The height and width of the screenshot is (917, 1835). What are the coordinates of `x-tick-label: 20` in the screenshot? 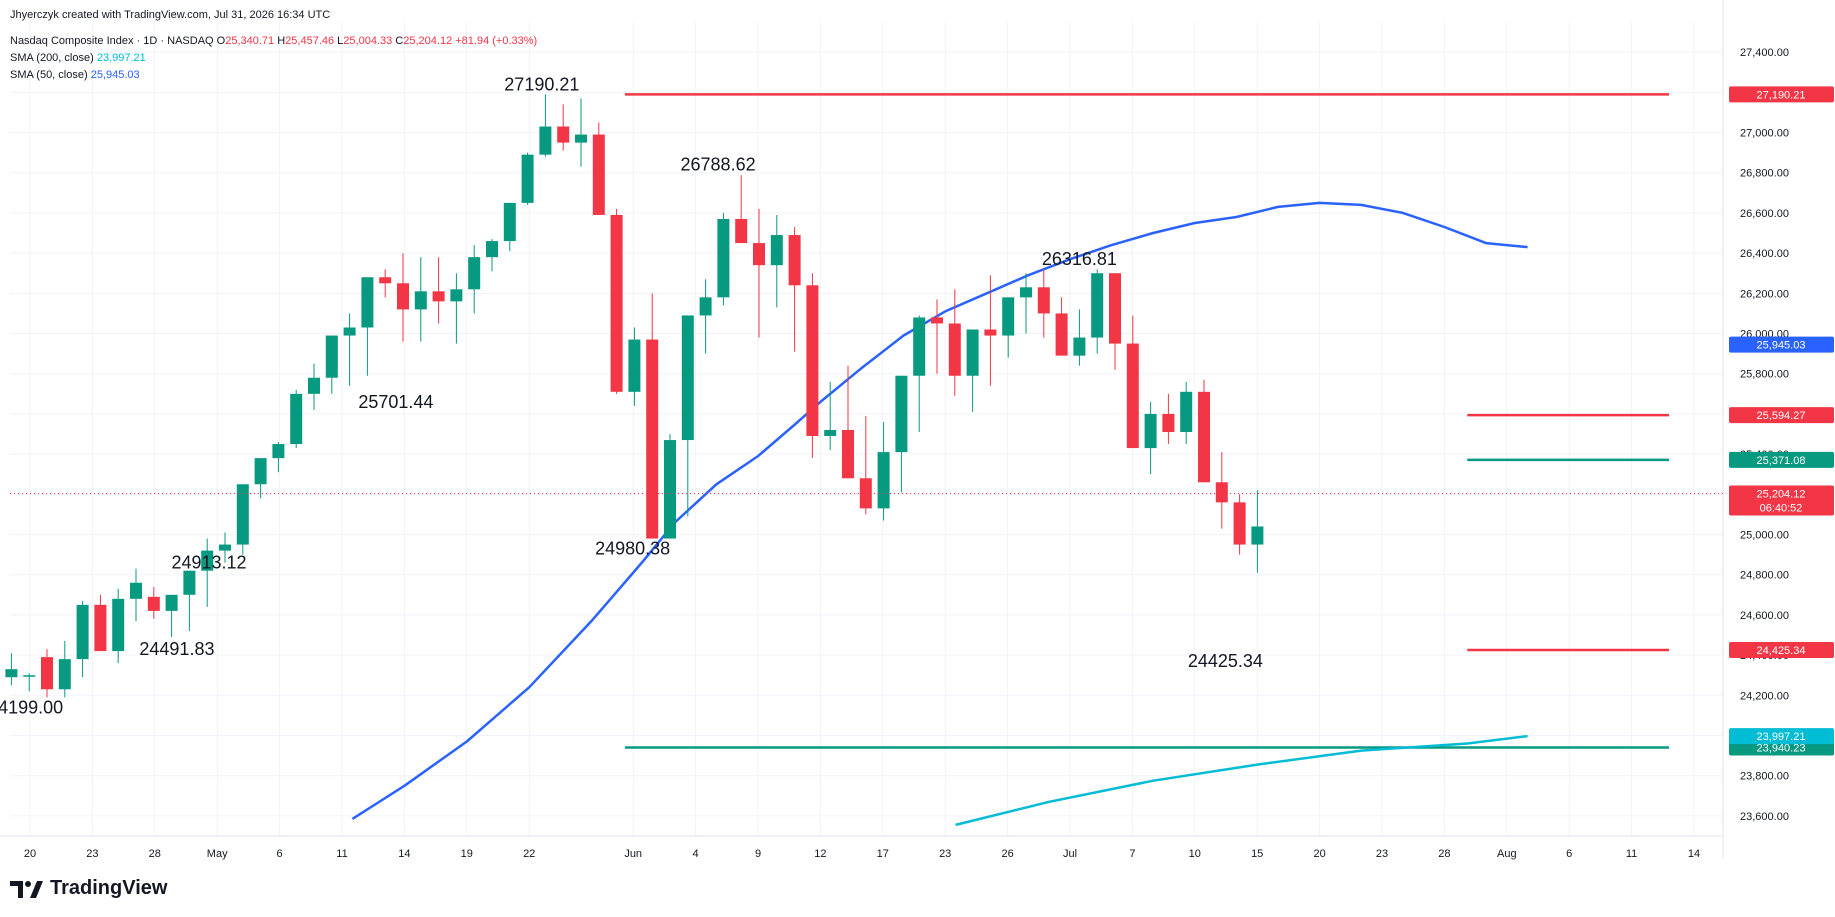 It's located at (30, 854).